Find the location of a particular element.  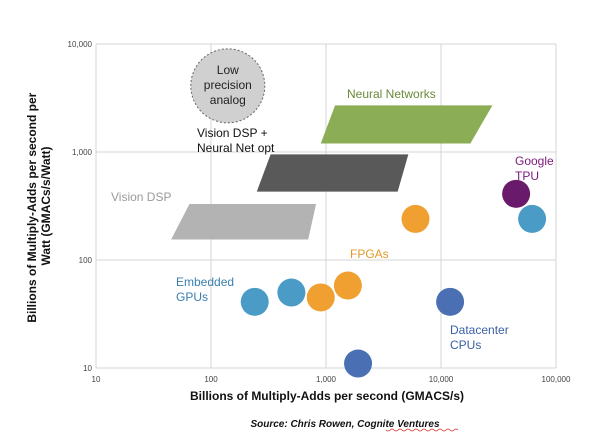

x-tick-label: 100,000 is located at coordinates (556, 379).